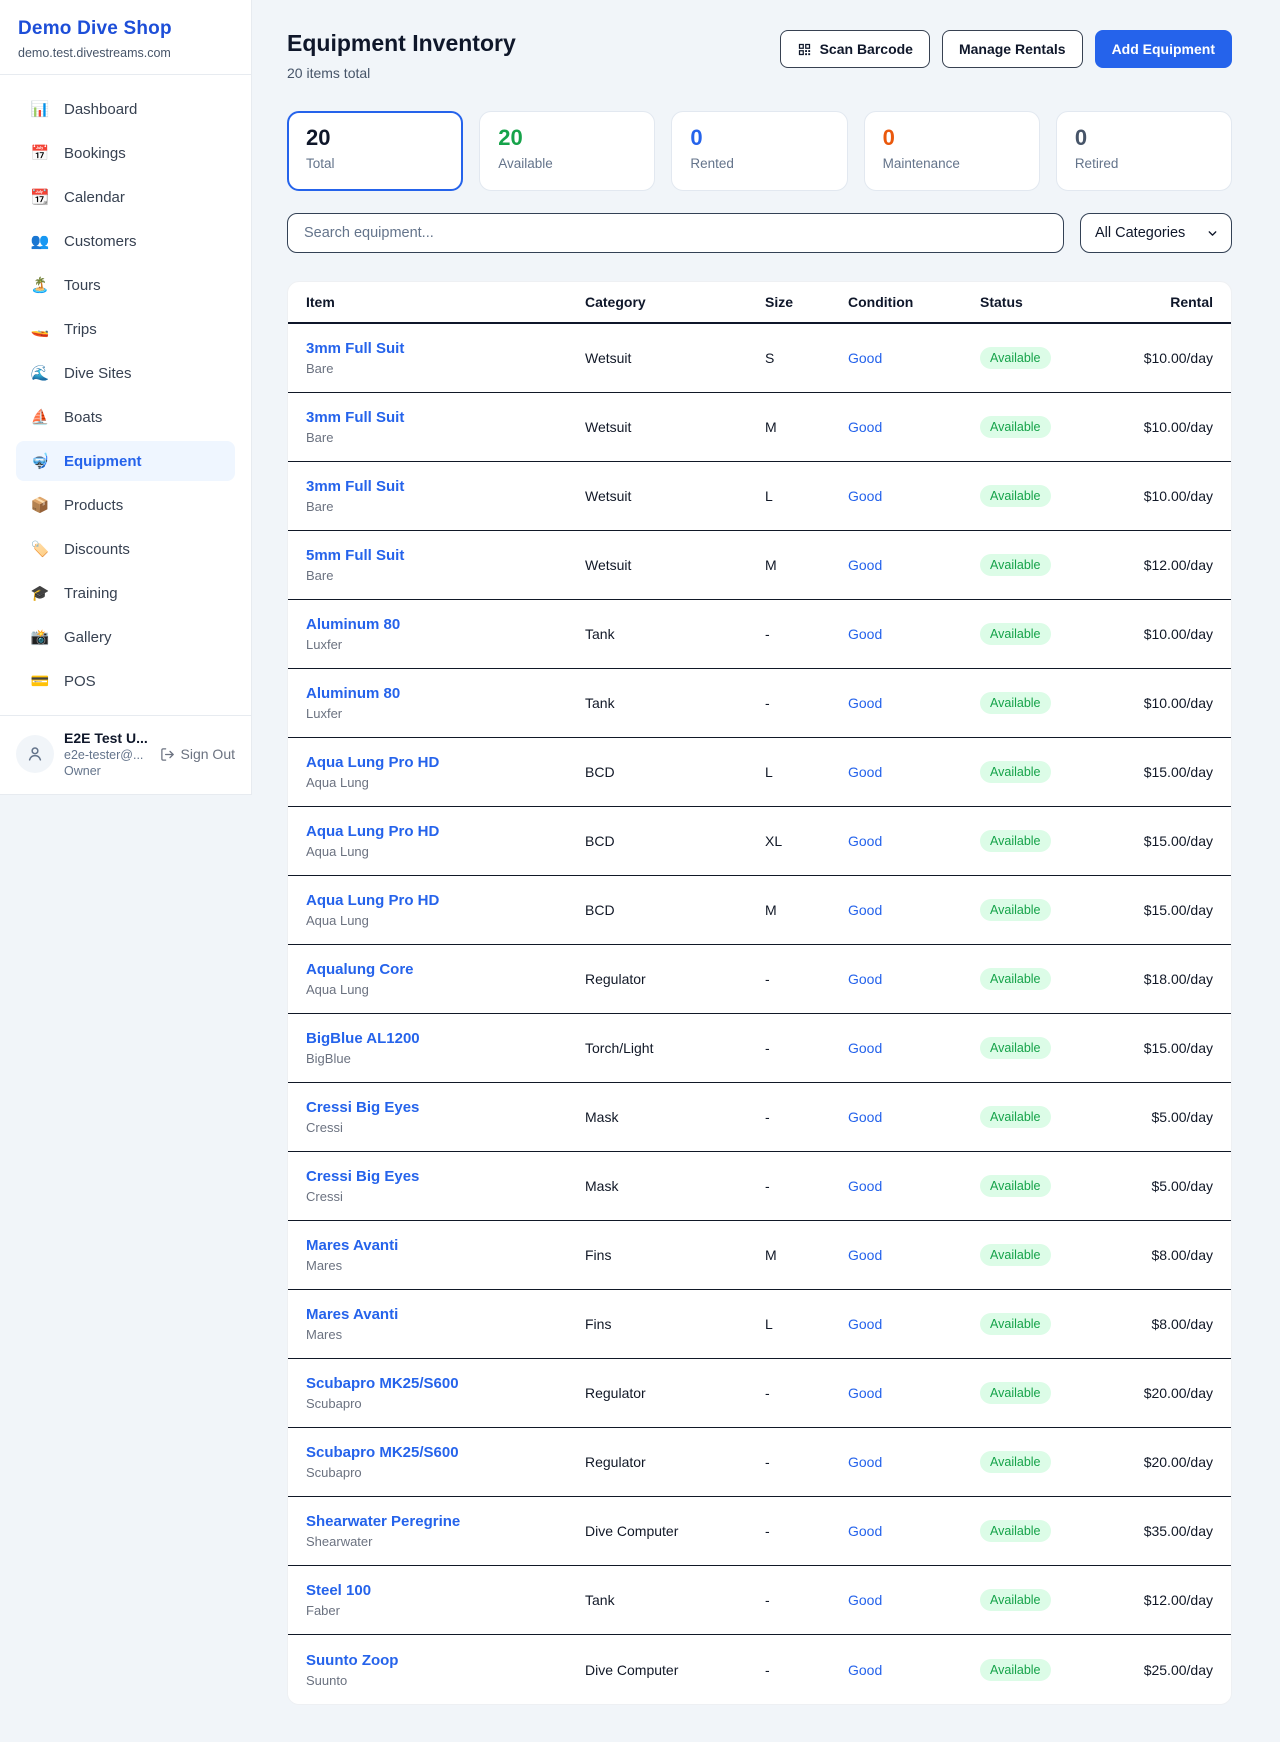  Describe the element at coordinates (383, 1521) in the screenshot. I see `item-name-link: Shearwater Peregrine` at that location.